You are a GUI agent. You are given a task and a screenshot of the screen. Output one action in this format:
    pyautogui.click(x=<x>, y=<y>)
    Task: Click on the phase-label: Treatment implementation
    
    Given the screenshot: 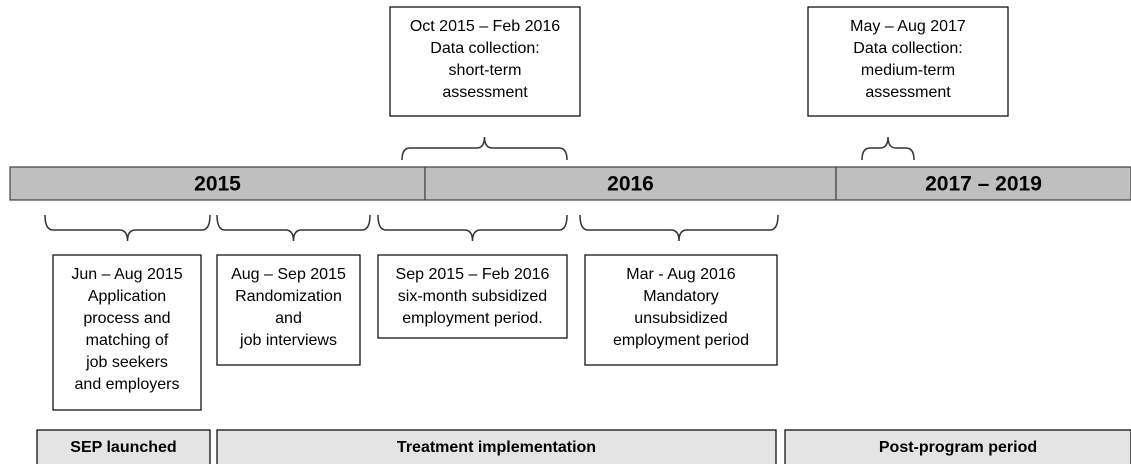 What is the action you would take?
    pyautogui.click(x=496, y=447)
    